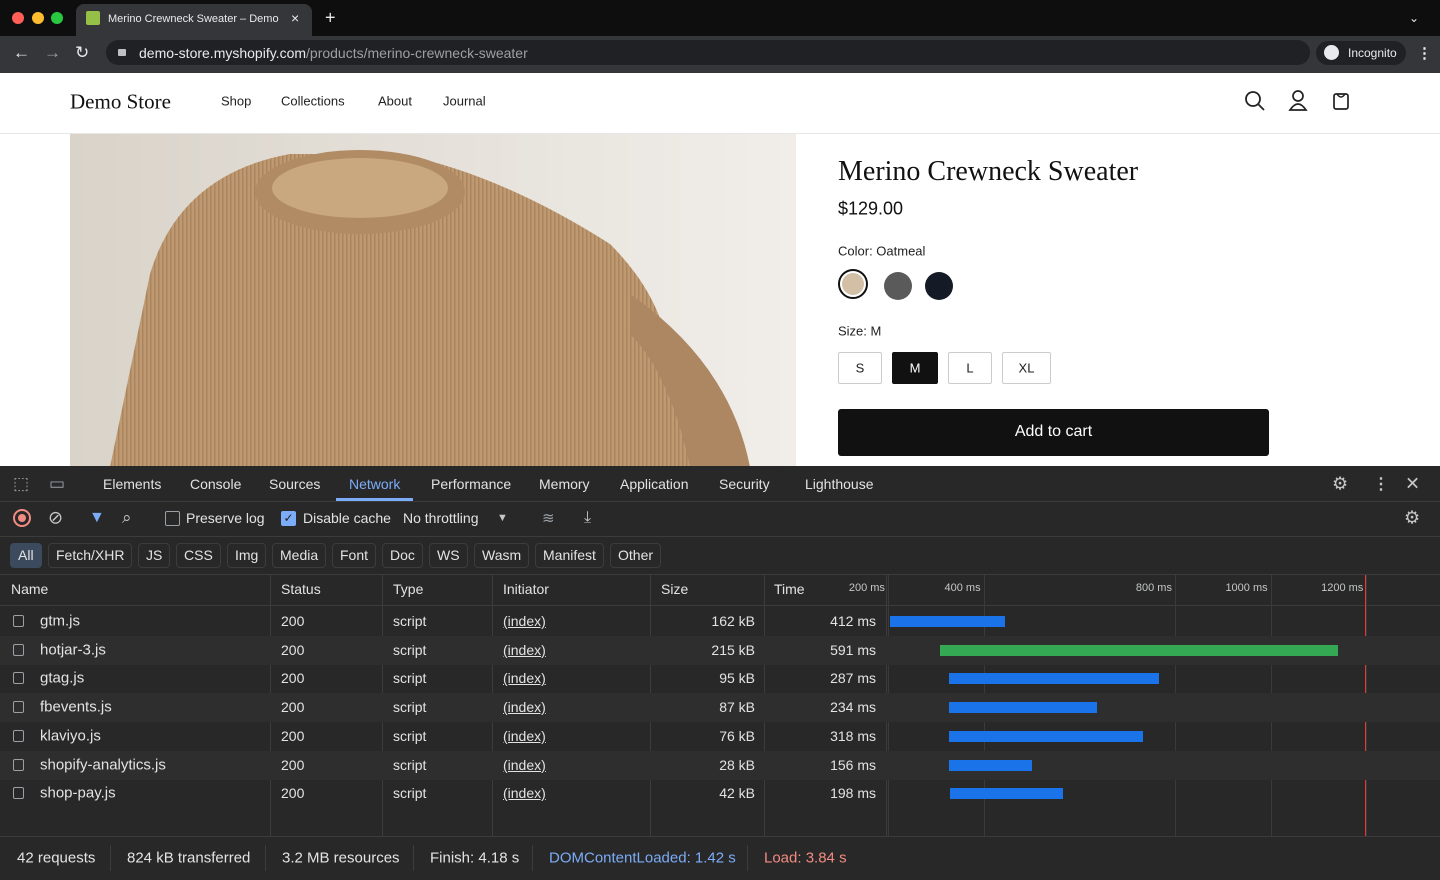 This screenshot has width=1440, height=880. Describe the element at coordinates (120, 101) in the screenshot. I see `store-name: Demo Store` at that location.